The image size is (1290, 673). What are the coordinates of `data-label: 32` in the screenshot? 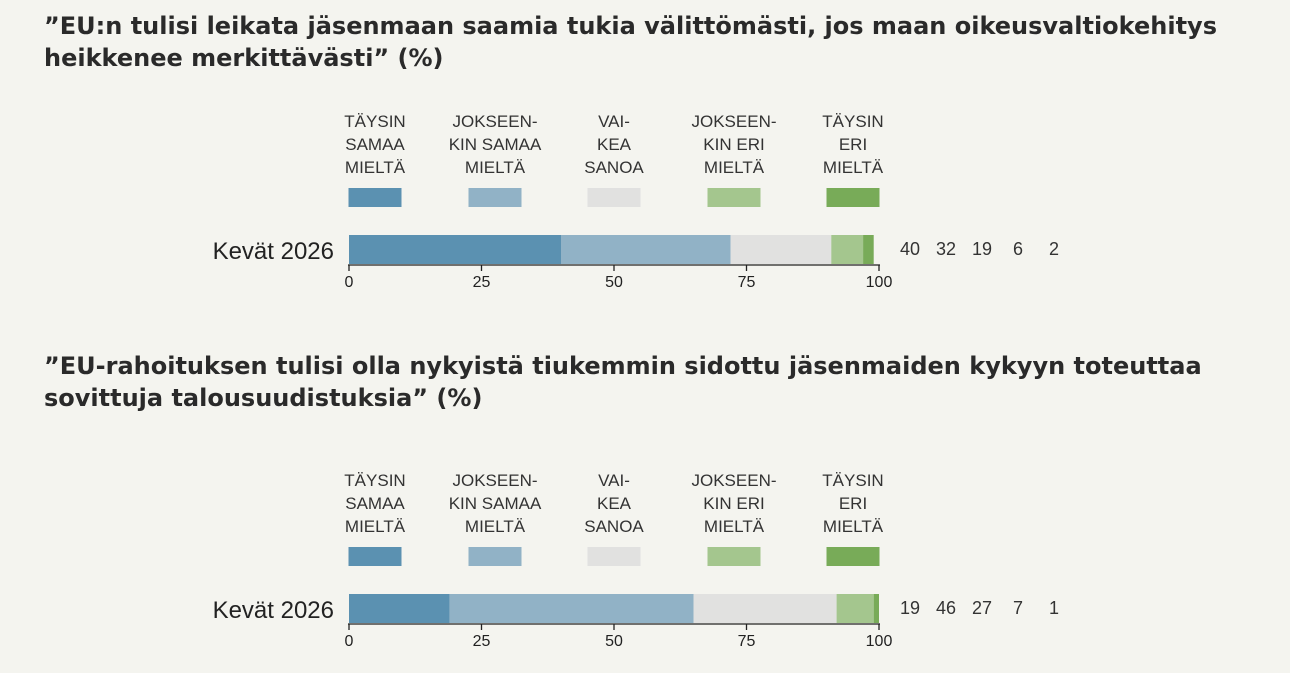 It's located at (946, 249).